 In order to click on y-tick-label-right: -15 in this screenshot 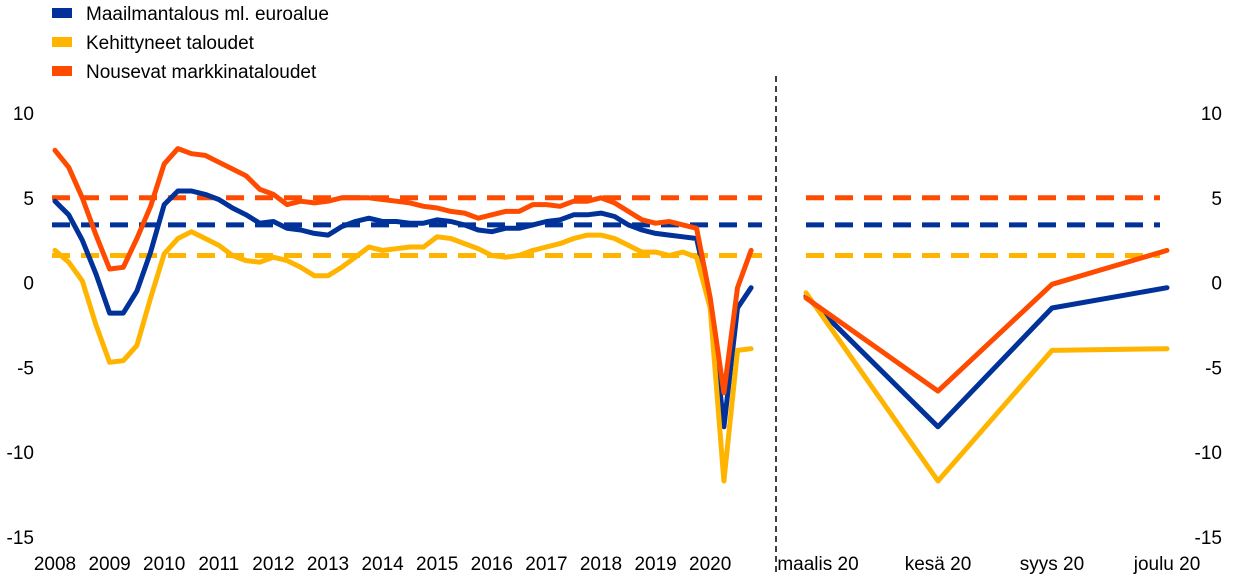, I will do `click(1208, 538)`.